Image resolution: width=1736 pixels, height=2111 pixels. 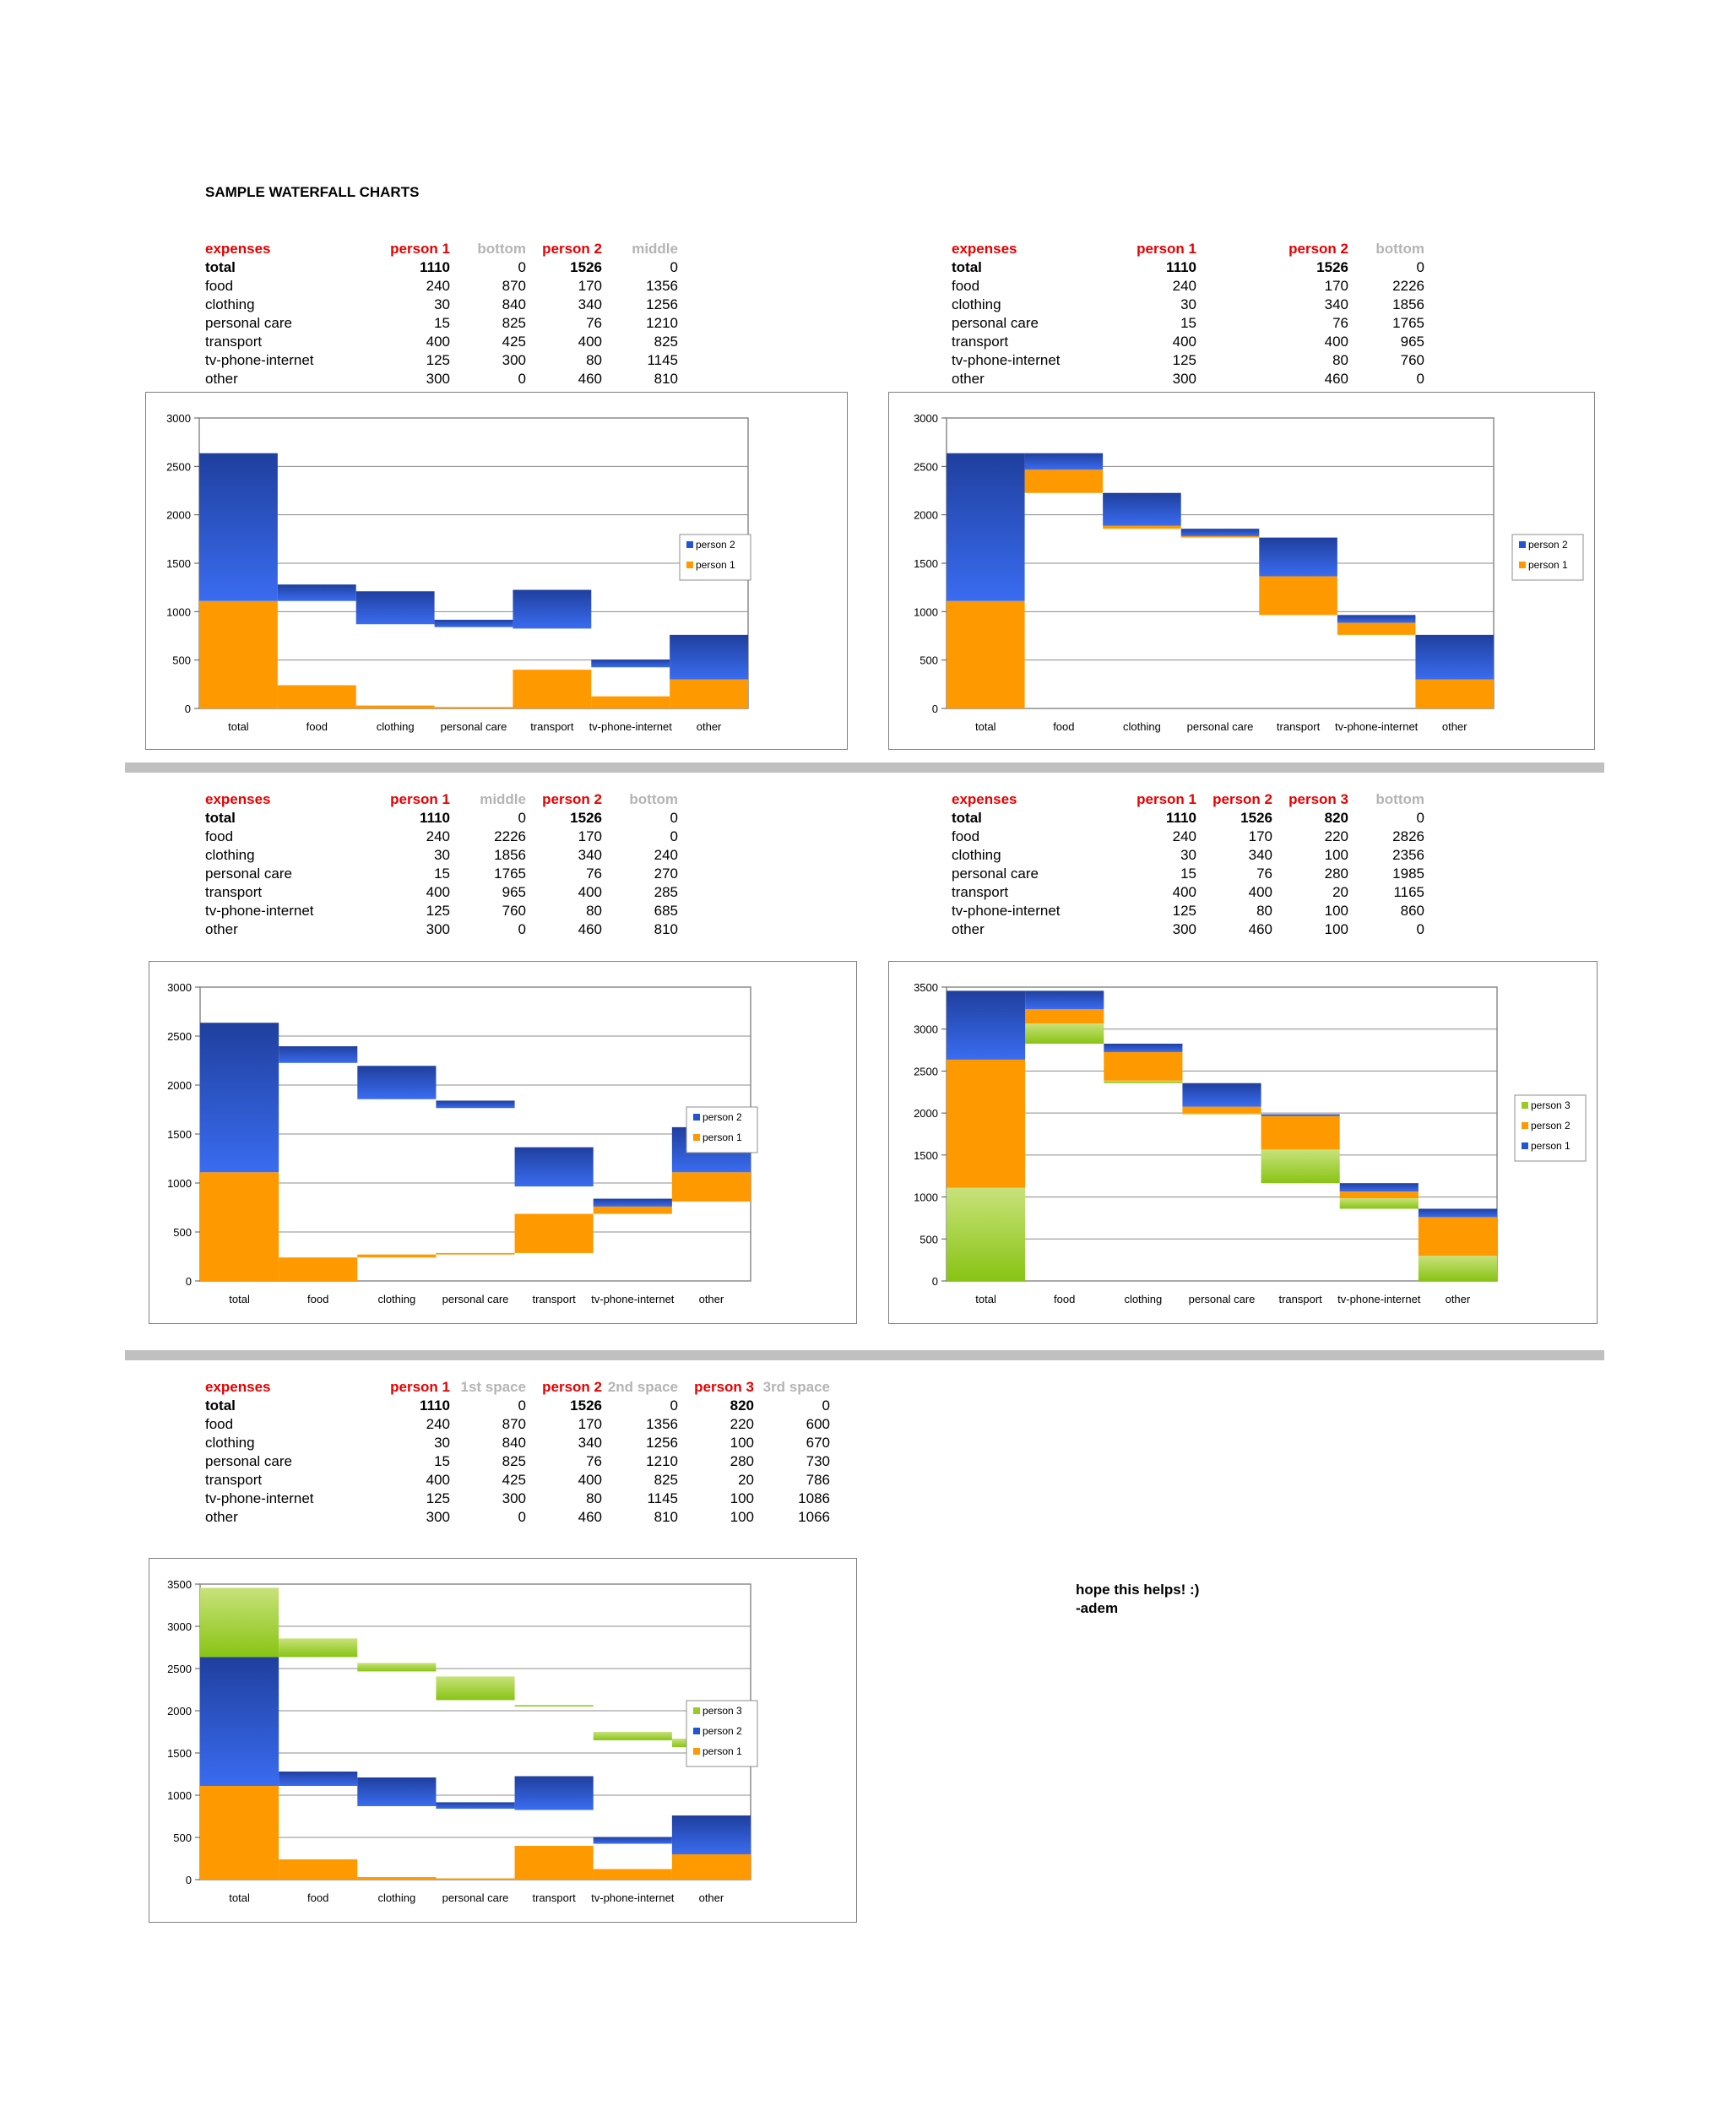 What do you see at coordinates (818, 1480) in the screenshot?
I see `table-cell: 786` at bounding box center [818, 1480].